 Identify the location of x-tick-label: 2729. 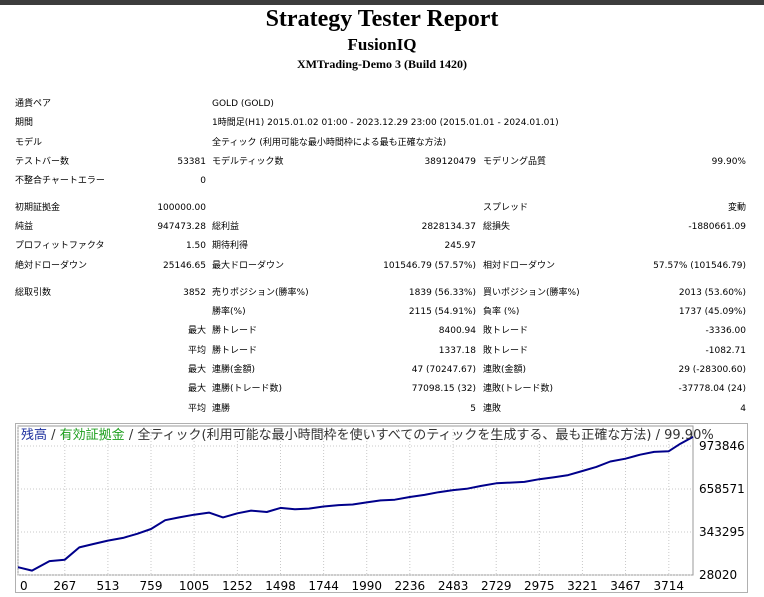
(496, 586).